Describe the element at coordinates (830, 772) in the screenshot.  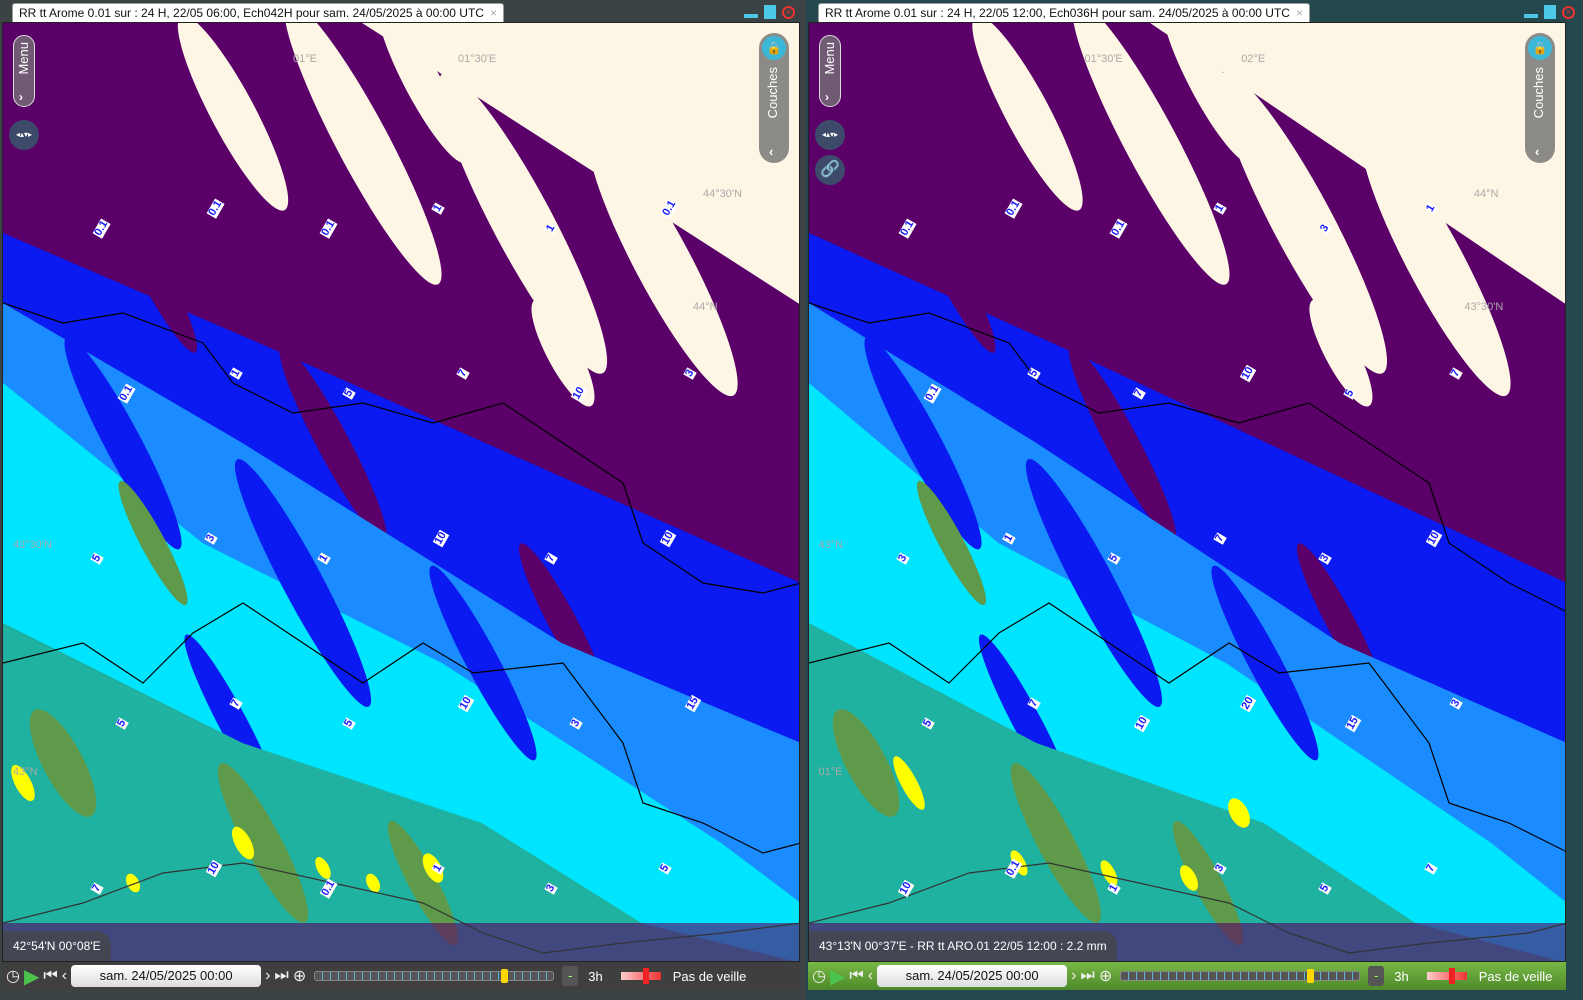
I see `graticule-label: 01°E` at that location.